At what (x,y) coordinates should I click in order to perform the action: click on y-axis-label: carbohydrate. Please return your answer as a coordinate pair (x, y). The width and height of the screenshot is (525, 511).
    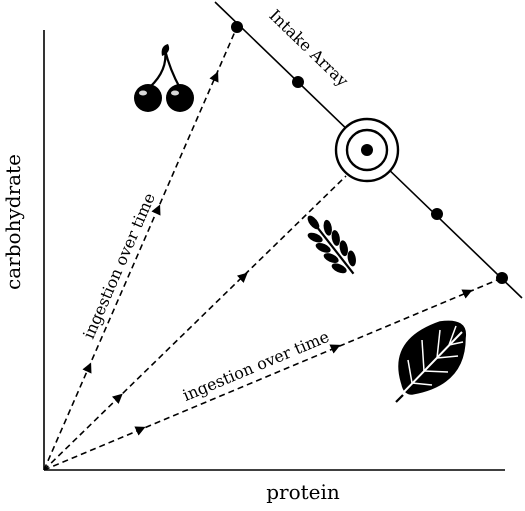
    Looking at the image, I should click on (13, 222).